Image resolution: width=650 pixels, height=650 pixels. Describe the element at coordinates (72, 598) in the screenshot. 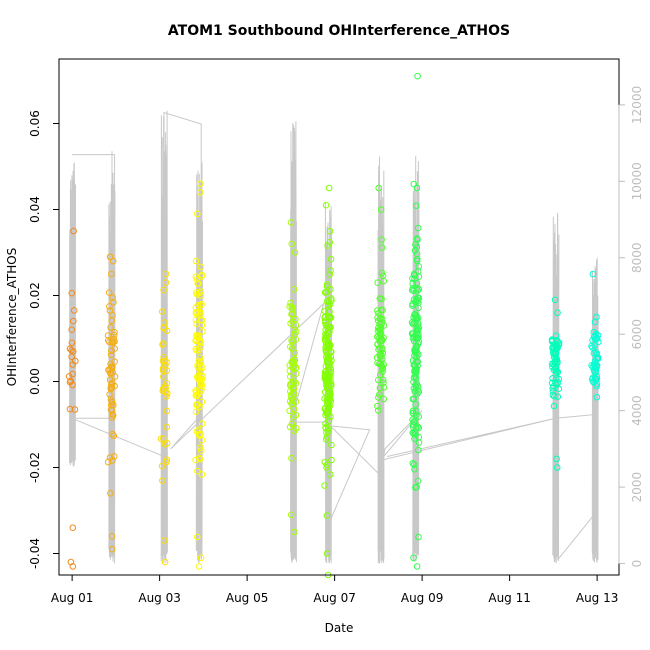

I see `x-tick-label: Aug 01` at that location.